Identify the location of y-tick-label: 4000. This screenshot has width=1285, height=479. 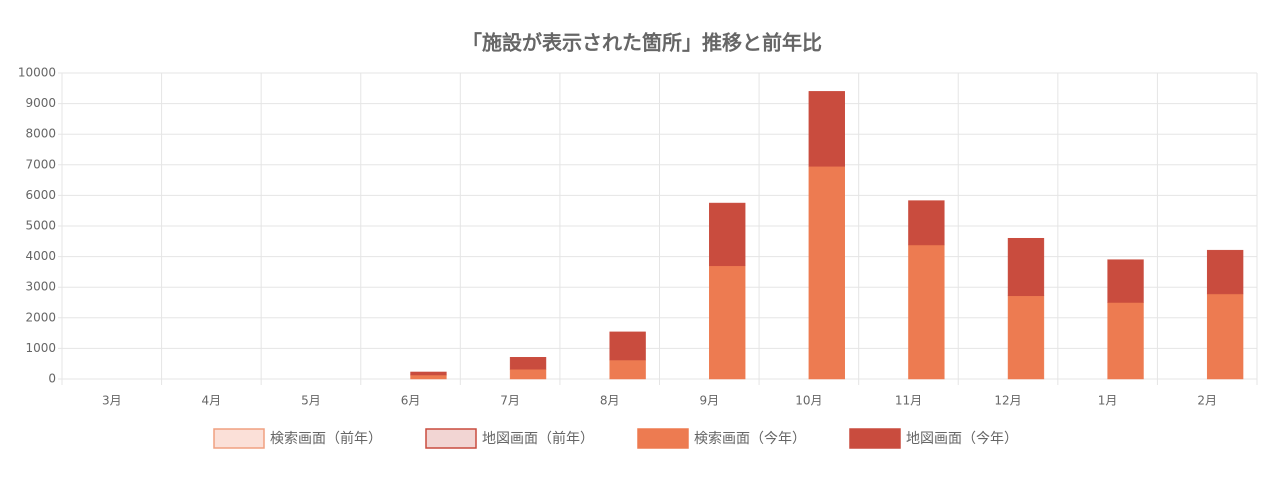
(40, 256).